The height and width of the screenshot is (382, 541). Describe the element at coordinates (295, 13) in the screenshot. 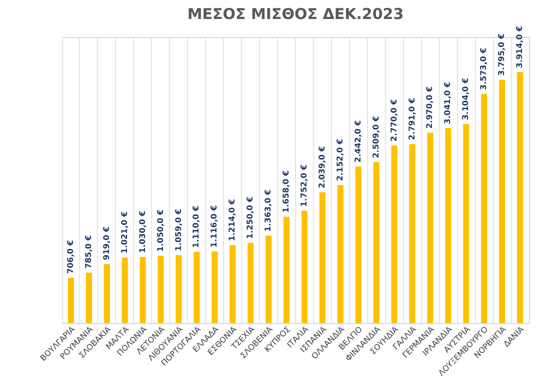

I see `chart-title: ΜΕΣΟΣ ΜΙΣΘΟΣ ΔΕΚ.2023` at that location.